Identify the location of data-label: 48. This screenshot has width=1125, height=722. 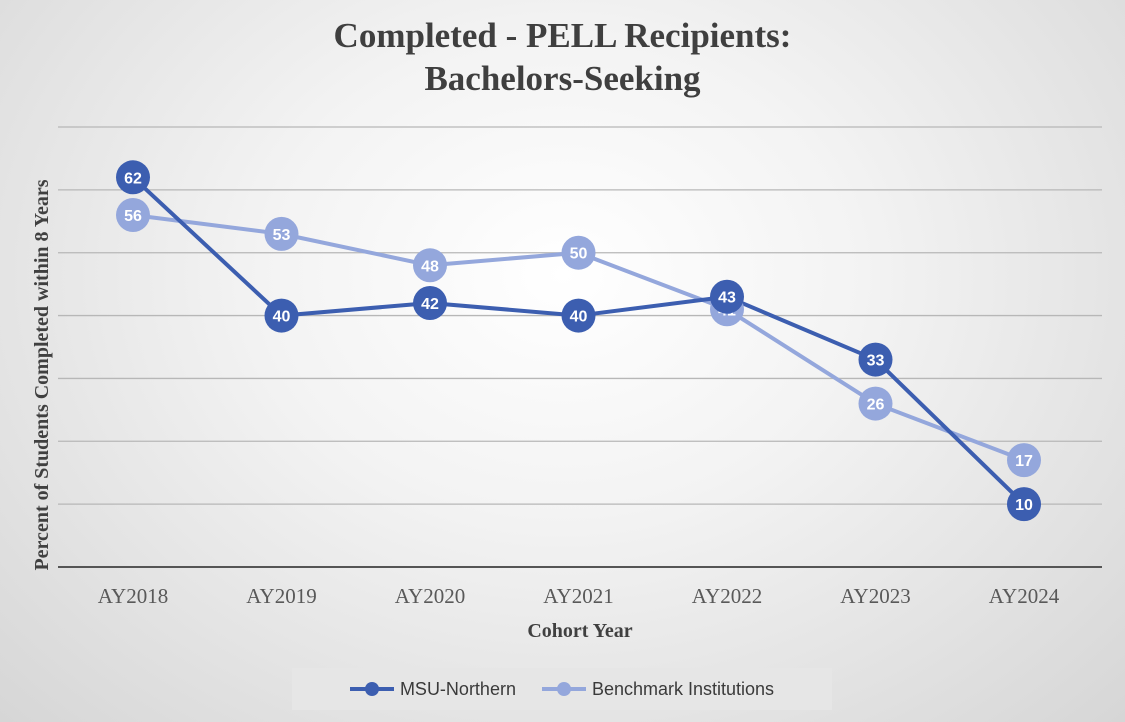
(430, 266).